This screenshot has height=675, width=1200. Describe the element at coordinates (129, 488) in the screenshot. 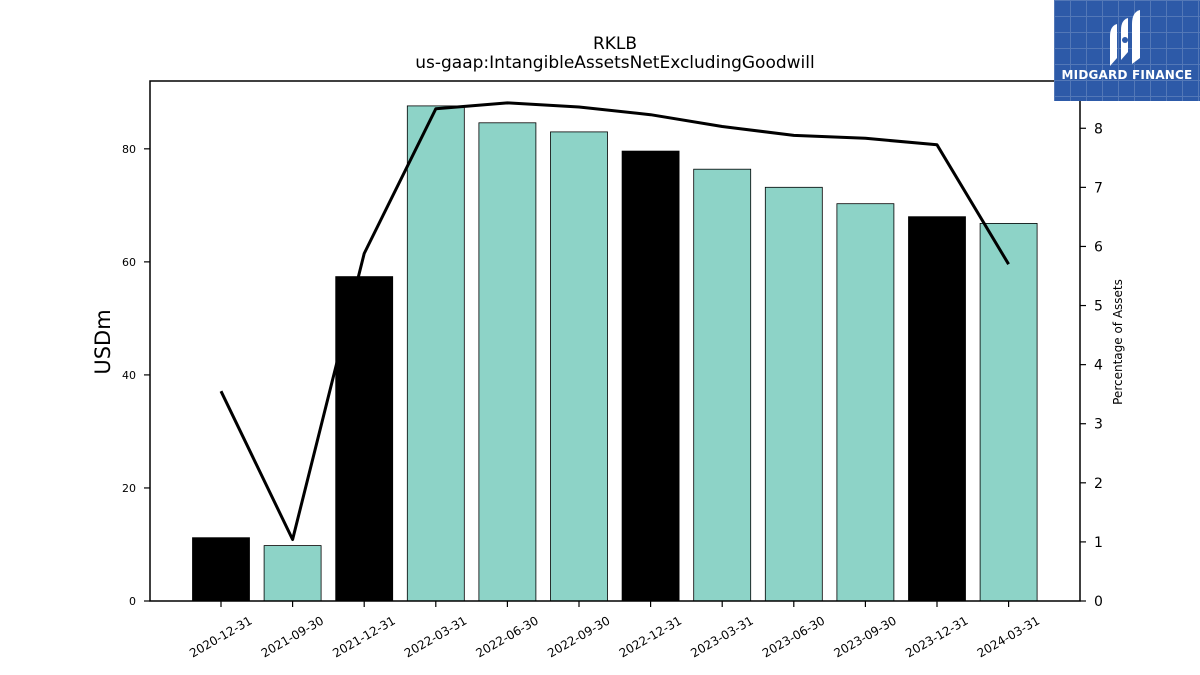

I see `y-tick-label-20: 20` at that location.